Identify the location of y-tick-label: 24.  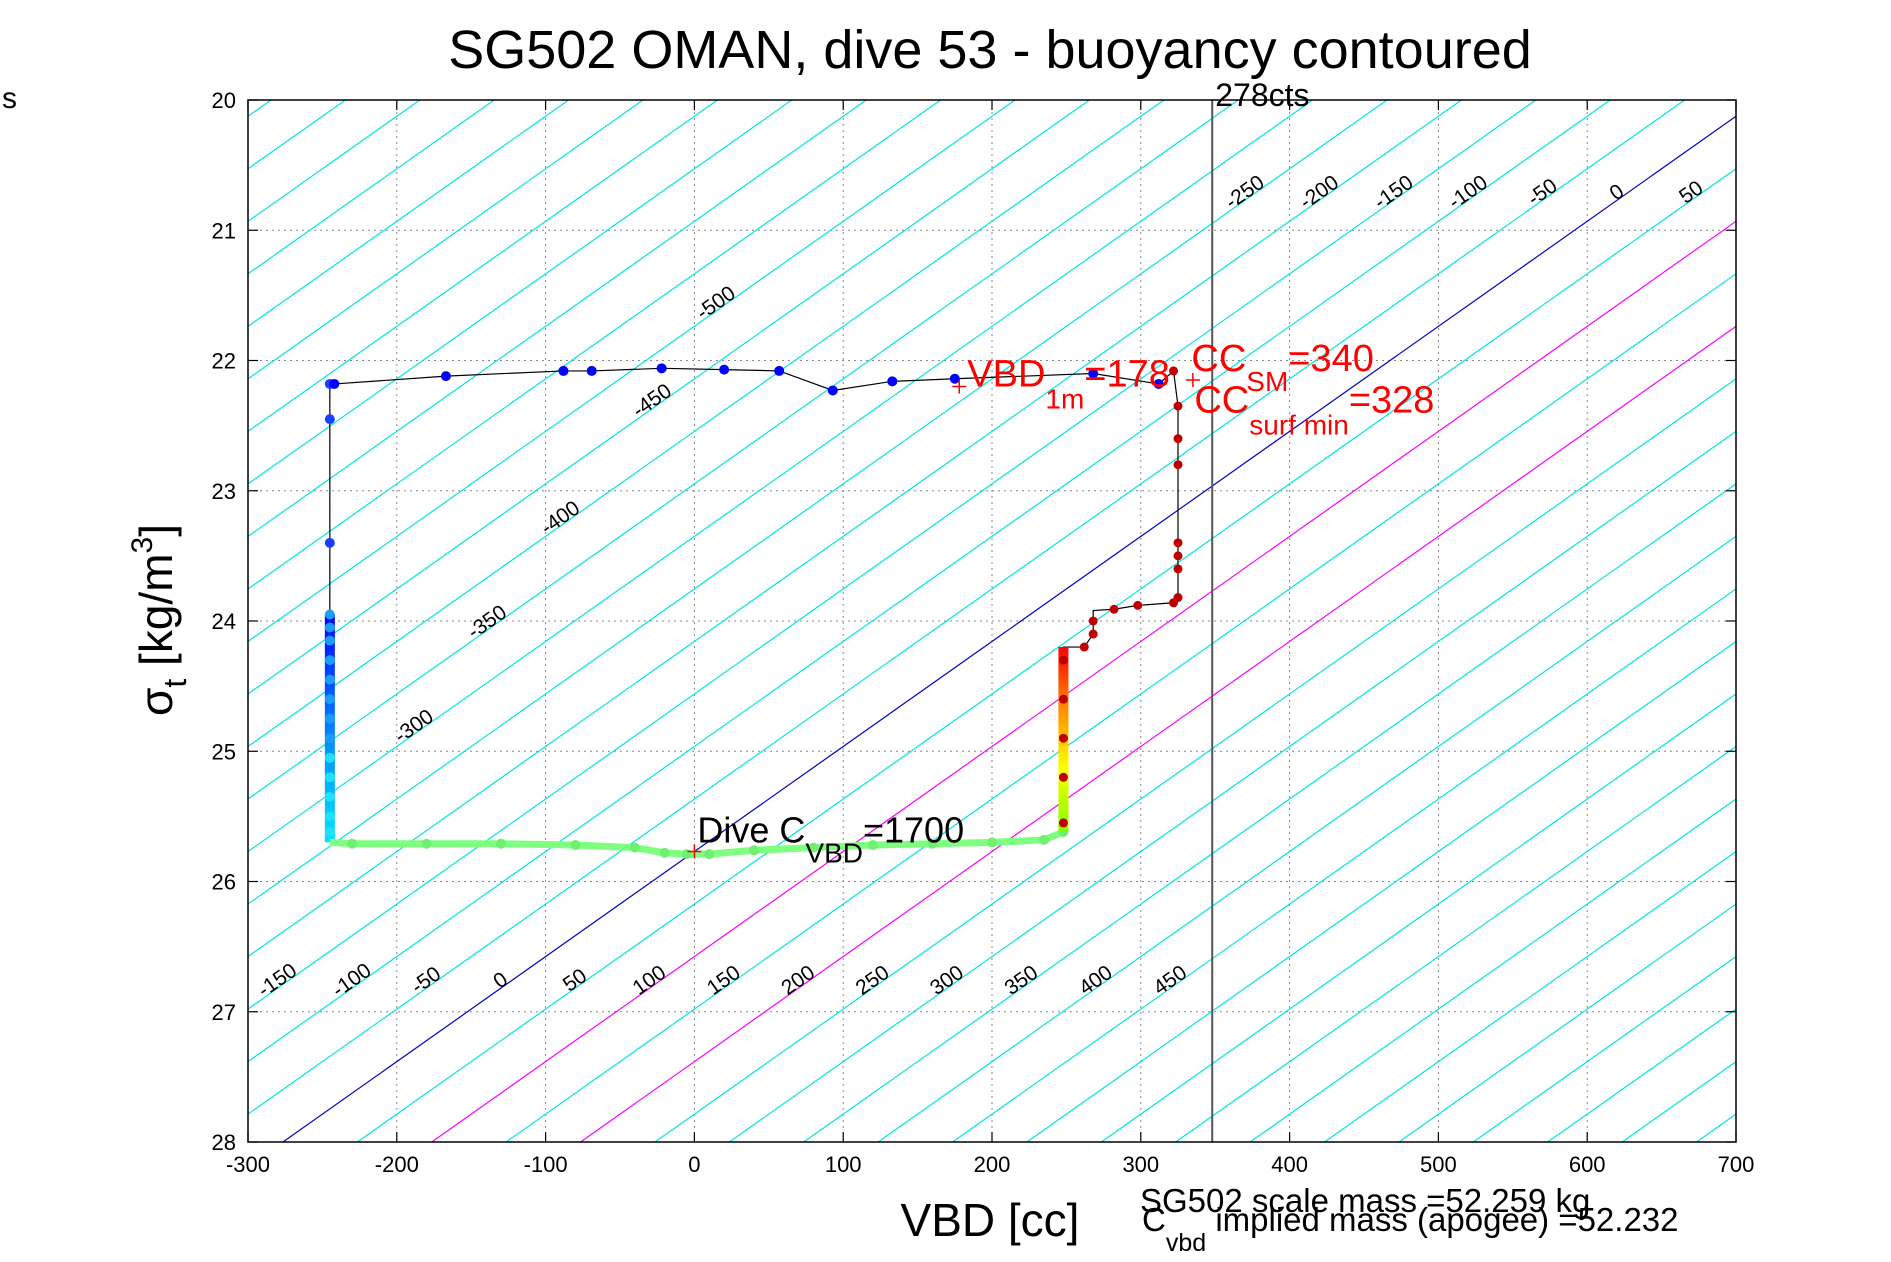
(224, 621).